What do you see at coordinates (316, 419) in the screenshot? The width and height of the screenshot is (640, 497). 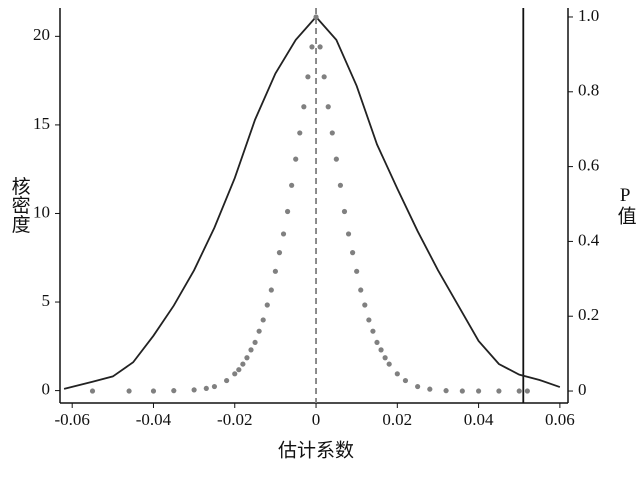 I see `x-tick-label: 0` at bounding box center [316, 419].